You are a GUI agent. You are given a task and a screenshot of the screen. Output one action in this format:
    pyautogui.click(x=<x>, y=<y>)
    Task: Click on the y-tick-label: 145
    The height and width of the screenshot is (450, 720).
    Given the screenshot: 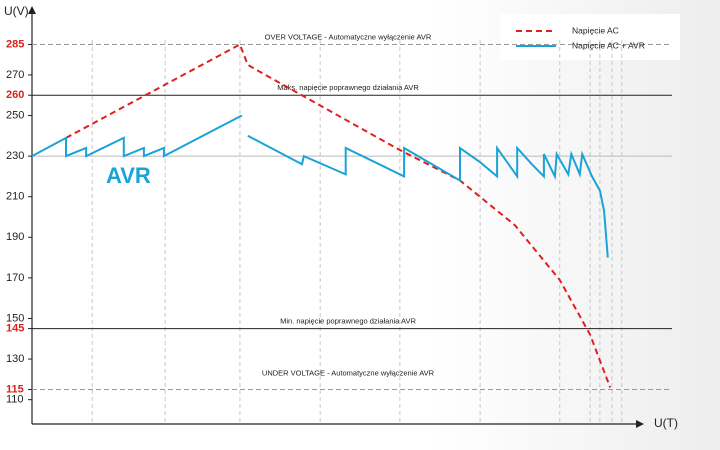 What is the action you would take?
    pyautogui.click(x=15, y=329)
    